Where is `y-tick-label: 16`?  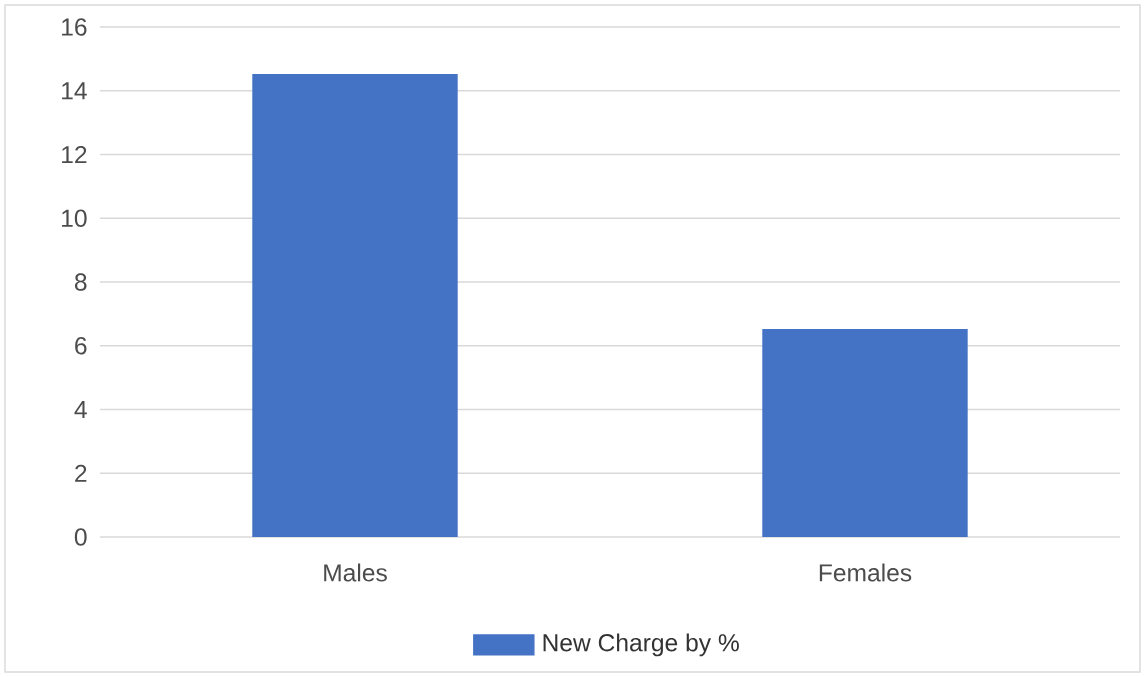
y-tick-label: 16 is located at coordinates (74, 27).